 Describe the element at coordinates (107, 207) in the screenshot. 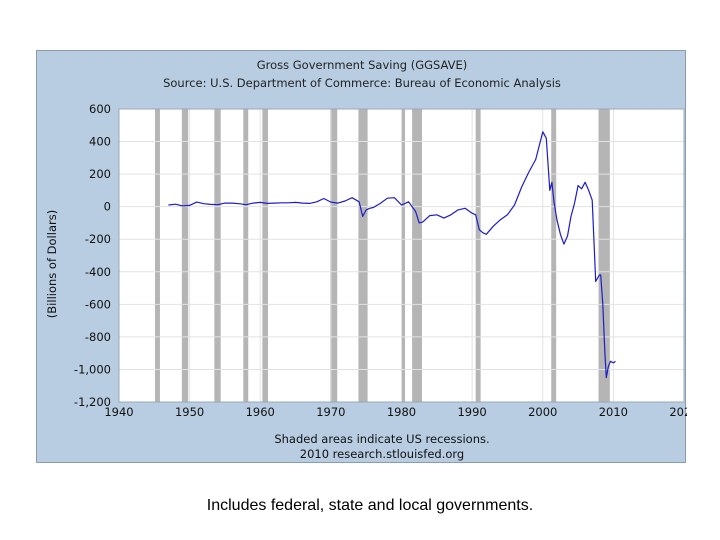

I see `y-tick-label: 0` at that location.